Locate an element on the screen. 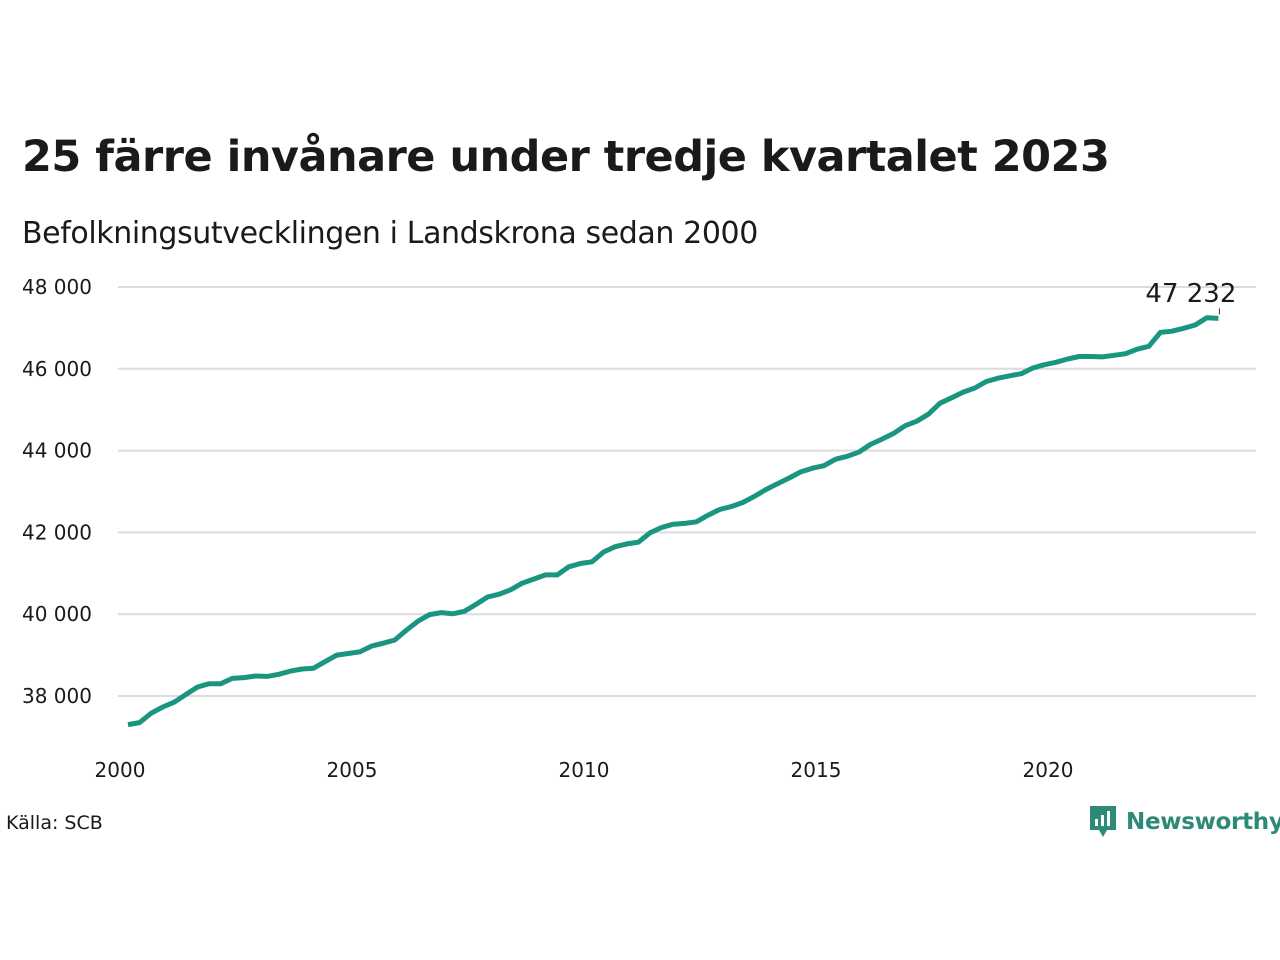  y-tick-label: 42 000 is located at coordinates (57, 532).